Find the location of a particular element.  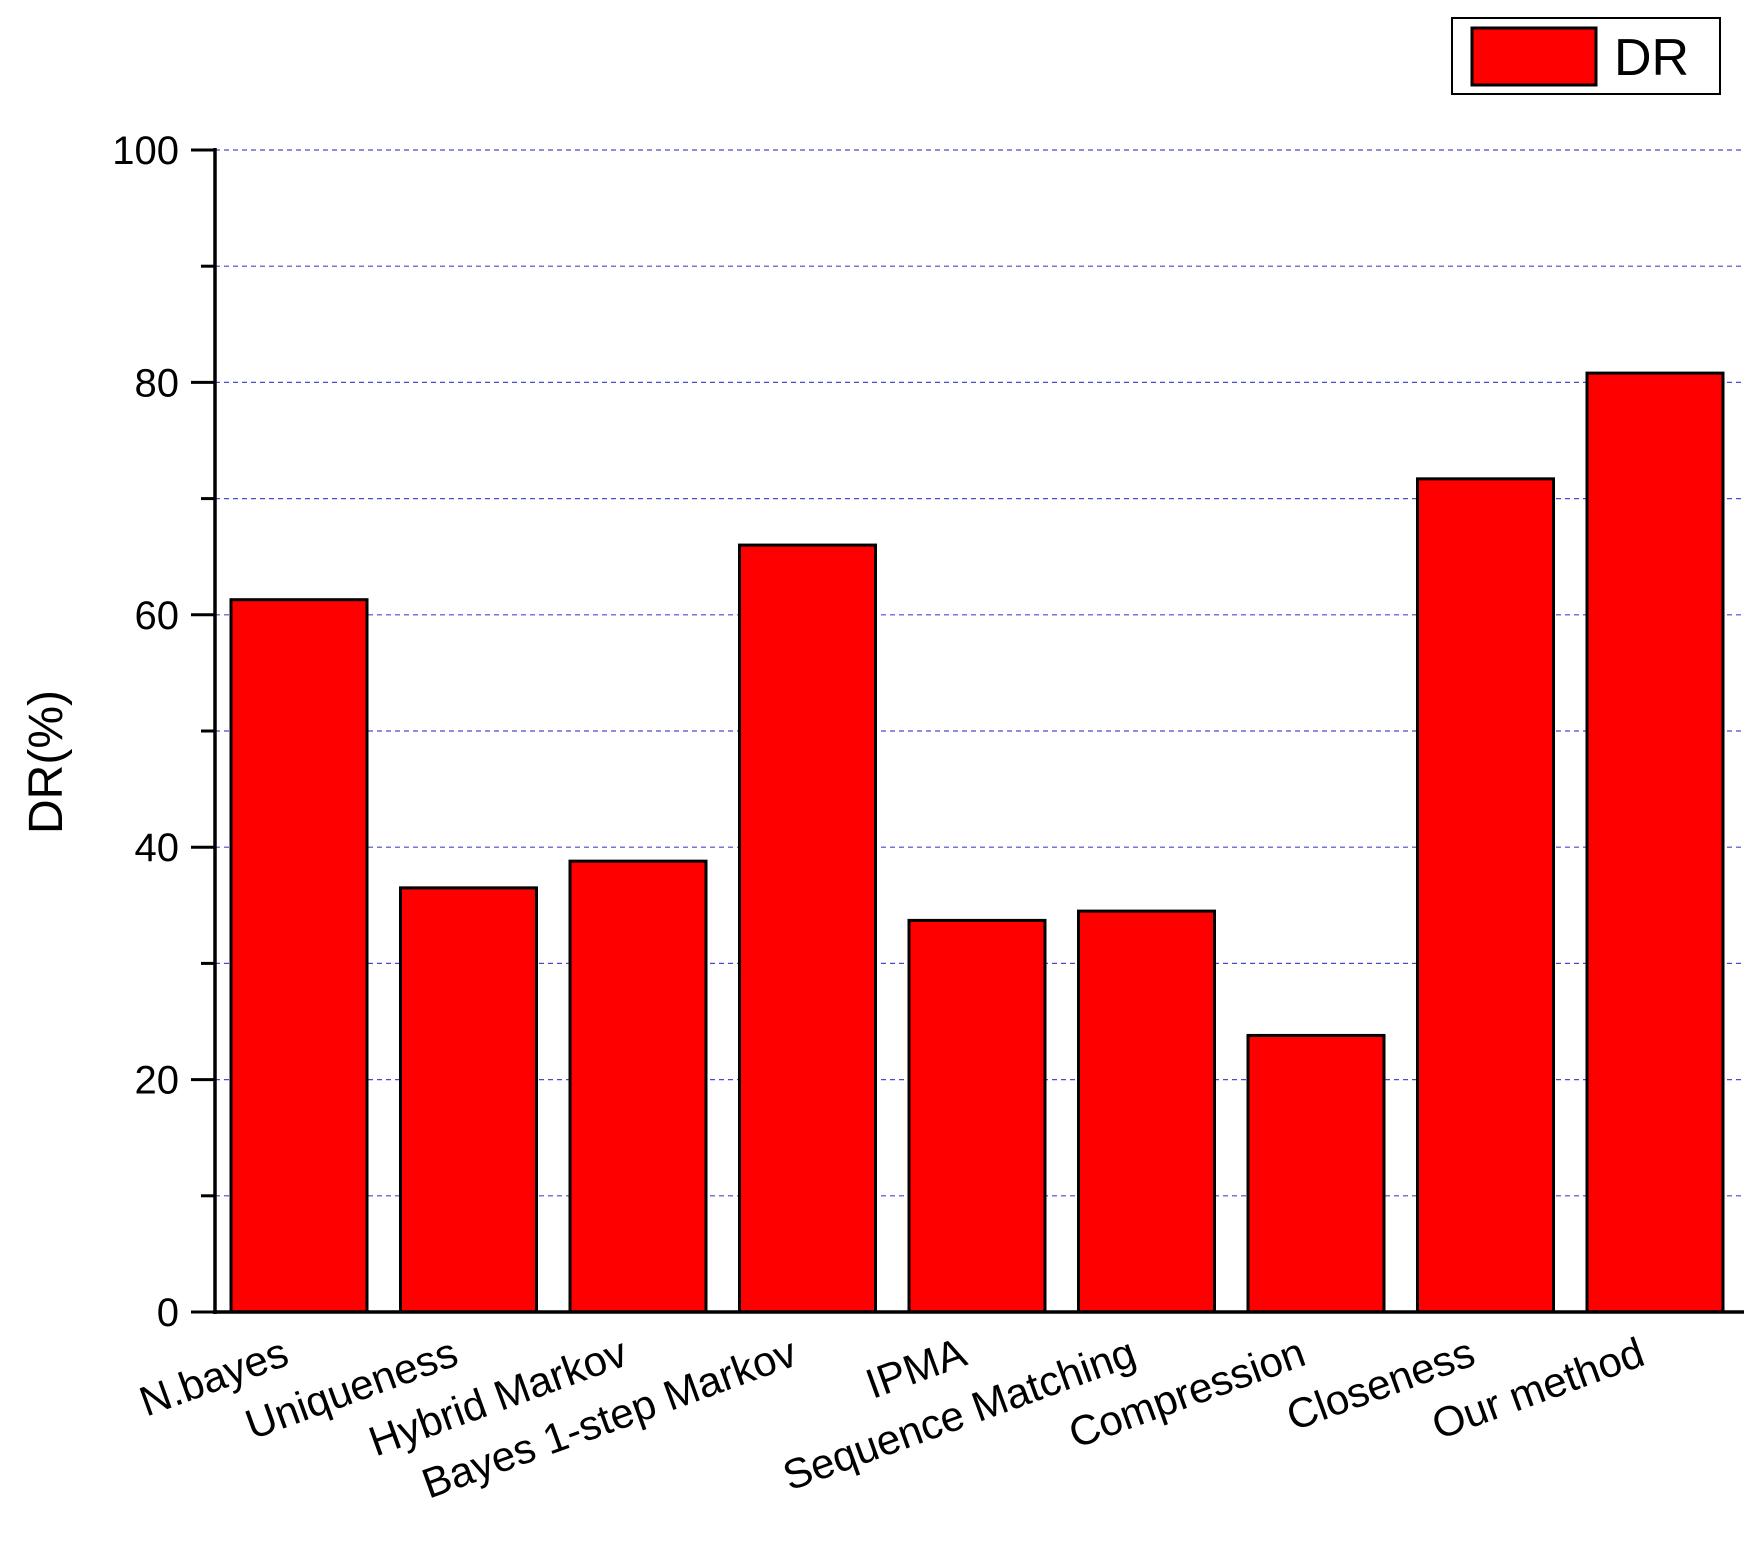

y-tick-label: 20 is located at coordinates (157, 1081).